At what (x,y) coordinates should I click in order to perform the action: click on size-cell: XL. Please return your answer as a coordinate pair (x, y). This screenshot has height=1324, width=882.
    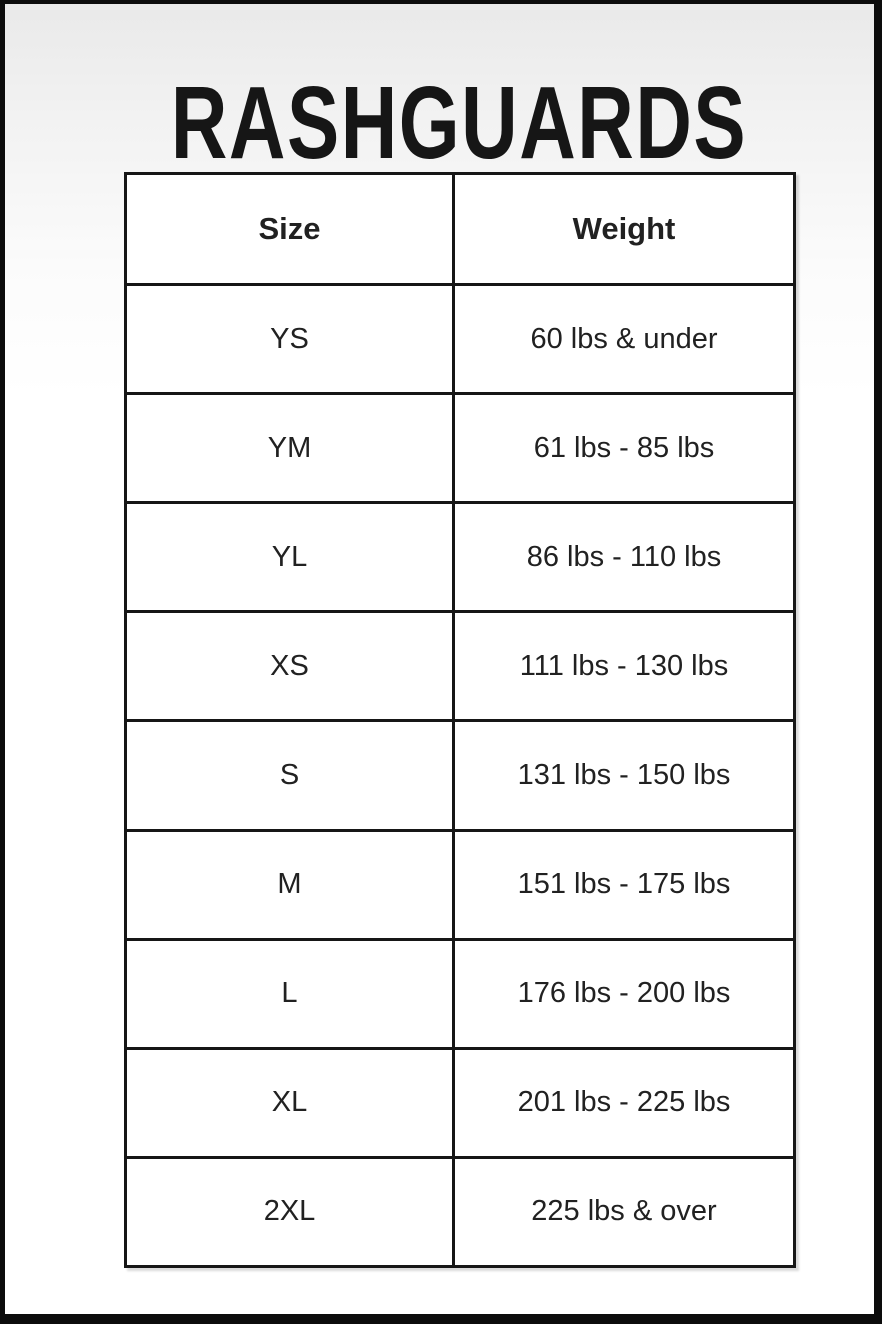
    Looking at the image, I should click on (289, 1102).